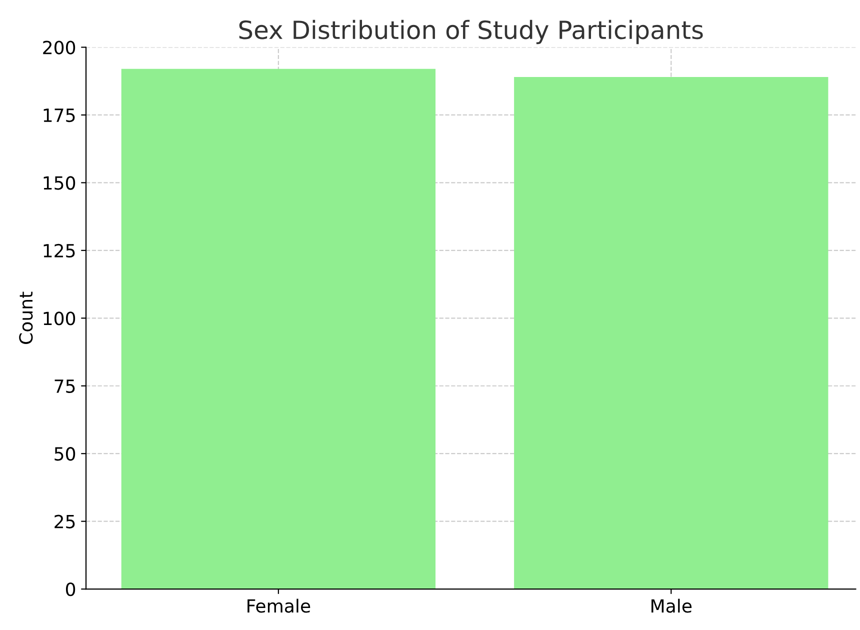  Describe the element at coordinates (60, 319) in the screenshot. I see `y-tick-label: 100` at that location.